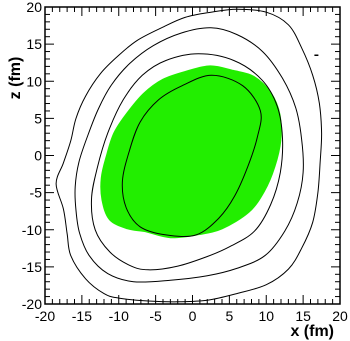 The height and width of the screenshot is (341, 350). What do you see at coordinates (32, 304) in the screenshot?
I see `y-tick-label: -20` at bounding box center [32, 304].